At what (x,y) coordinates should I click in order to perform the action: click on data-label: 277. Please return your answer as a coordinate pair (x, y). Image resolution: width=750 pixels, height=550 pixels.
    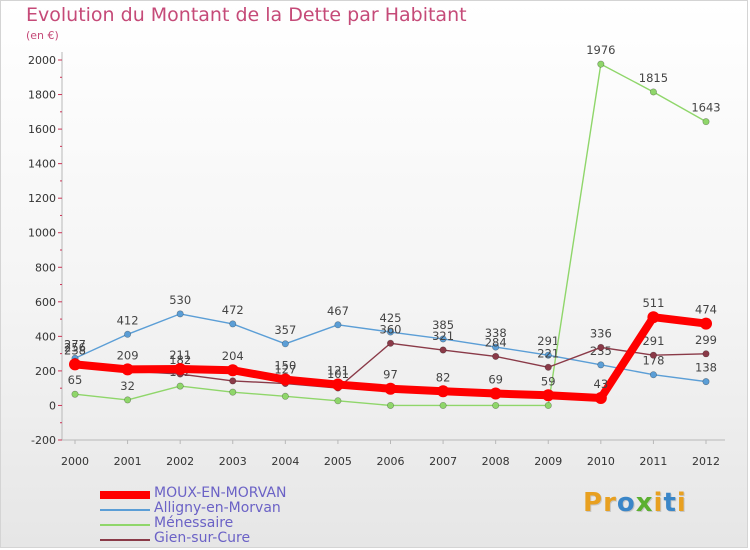
    Looking at the image, I should click on (75, 344).